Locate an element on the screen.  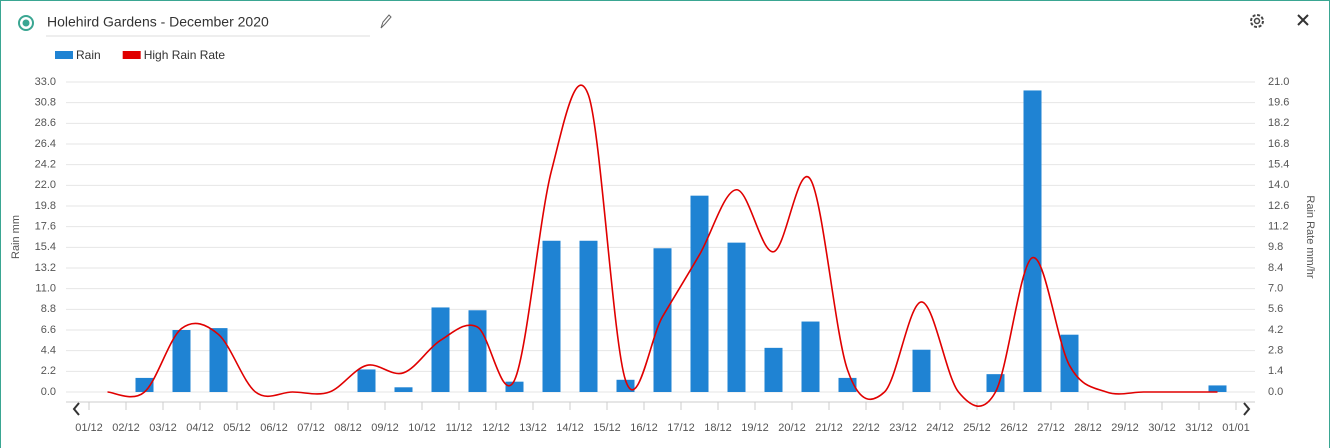
y-tick-label: 15.4 is located at coordinates (45, 247).